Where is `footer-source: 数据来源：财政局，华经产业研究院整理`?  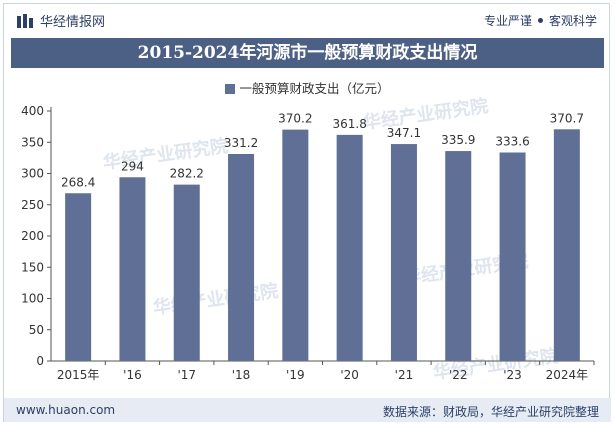 footer-source: 数据来源：财政局，华经产业研究院整理 is located at coordinates (490, 412).